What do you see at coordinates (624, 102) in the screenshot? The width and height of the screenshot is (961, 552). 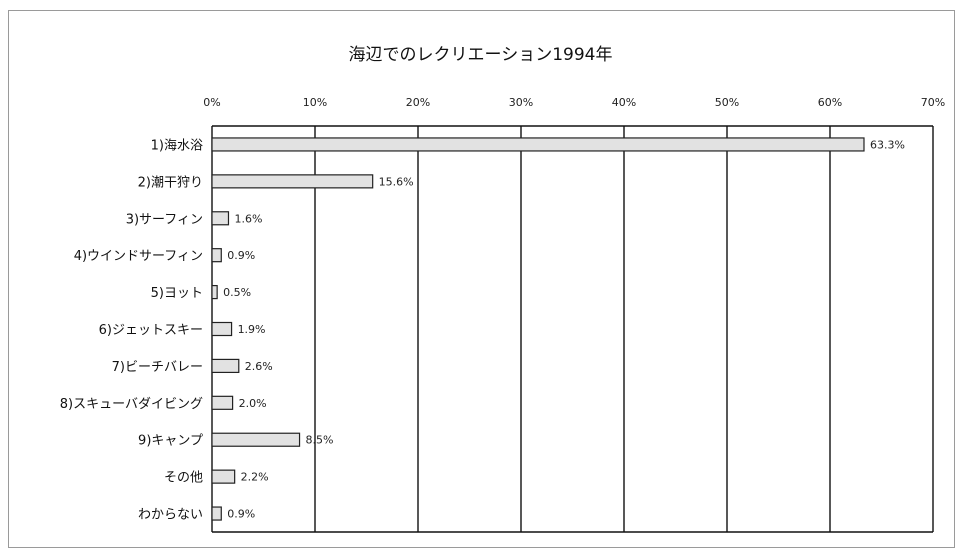 I see `x-tick-label: 40%` at bounding box center [624, 102].